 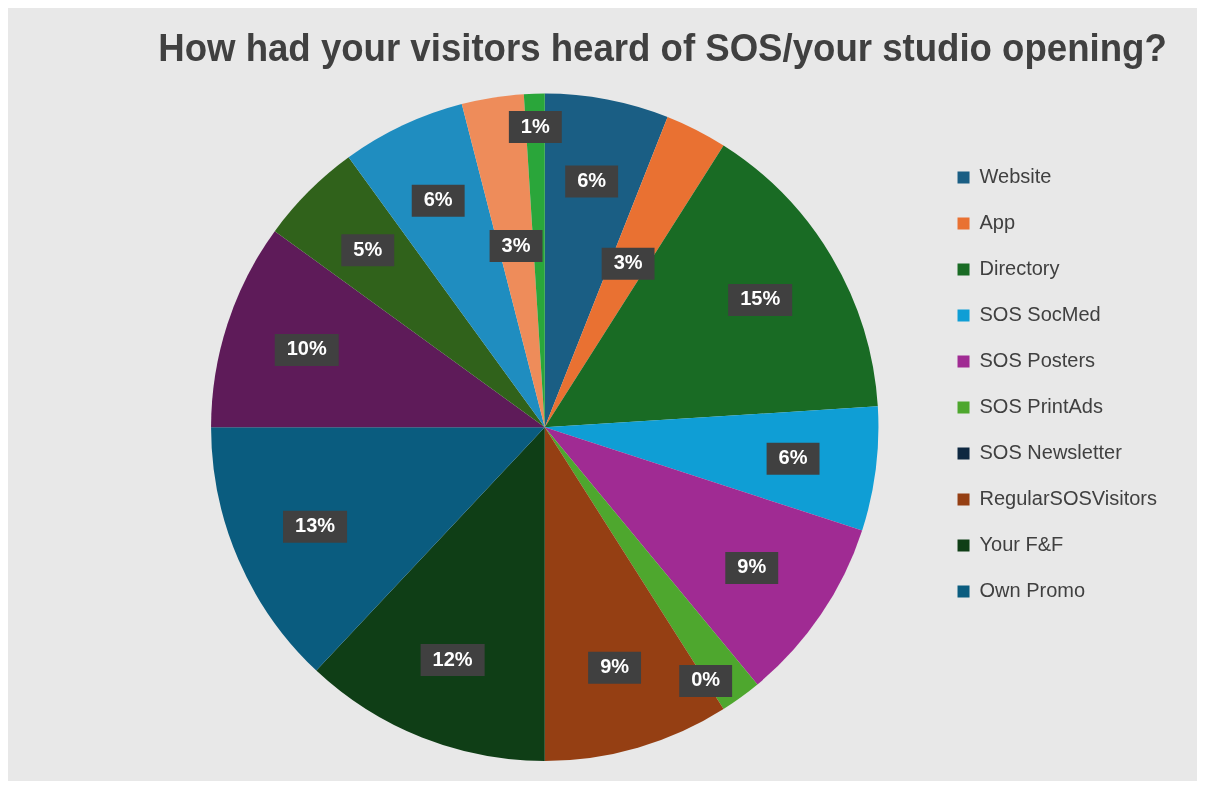 What do you see at coordinates (1015, 176) in the screenshot?
I see `legend-label: Website` at bounding box center [1015, 176].